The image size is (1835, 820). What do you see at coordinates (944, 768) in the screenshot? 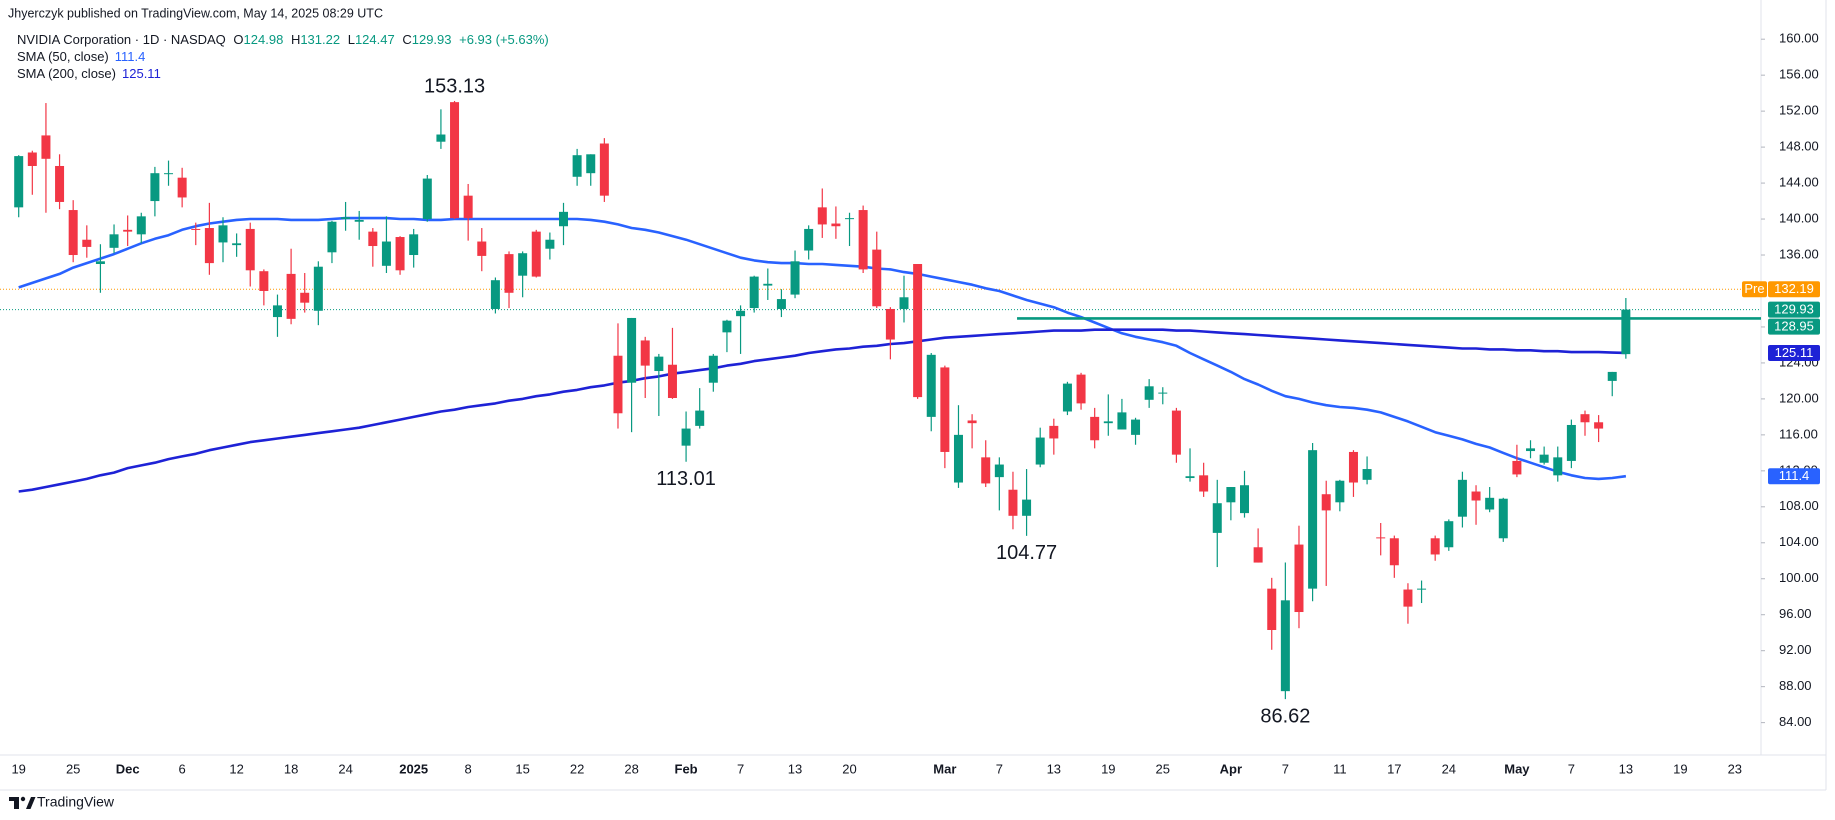
I see `x-tick-label: Mar` at bounding box center [944, 768].